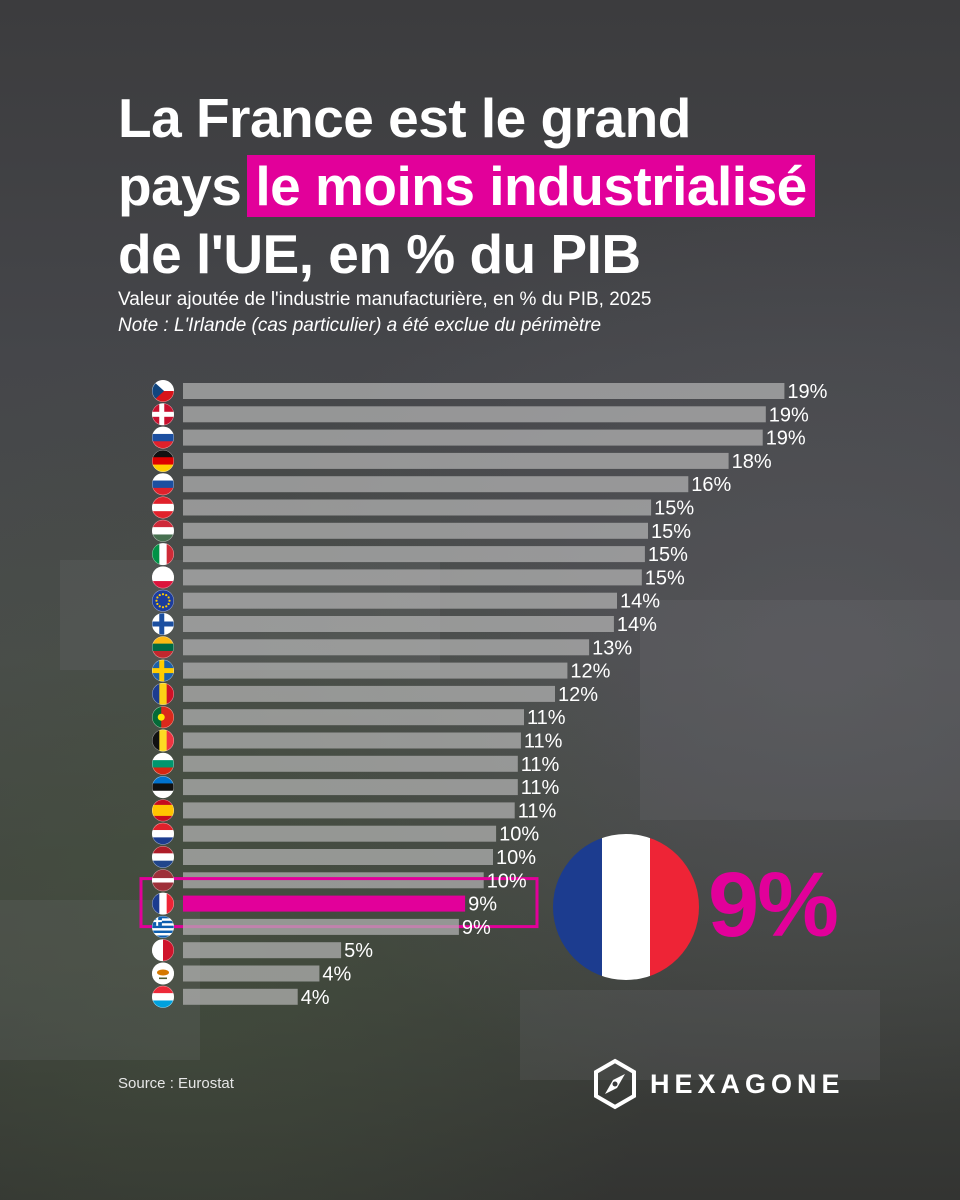 This screenshot has height=1200, width=960. What do you see at coordinates (789, 415) in the screenshot?
I see `value-label-denmark-flag: 19%` at bounding box center [789, 415].